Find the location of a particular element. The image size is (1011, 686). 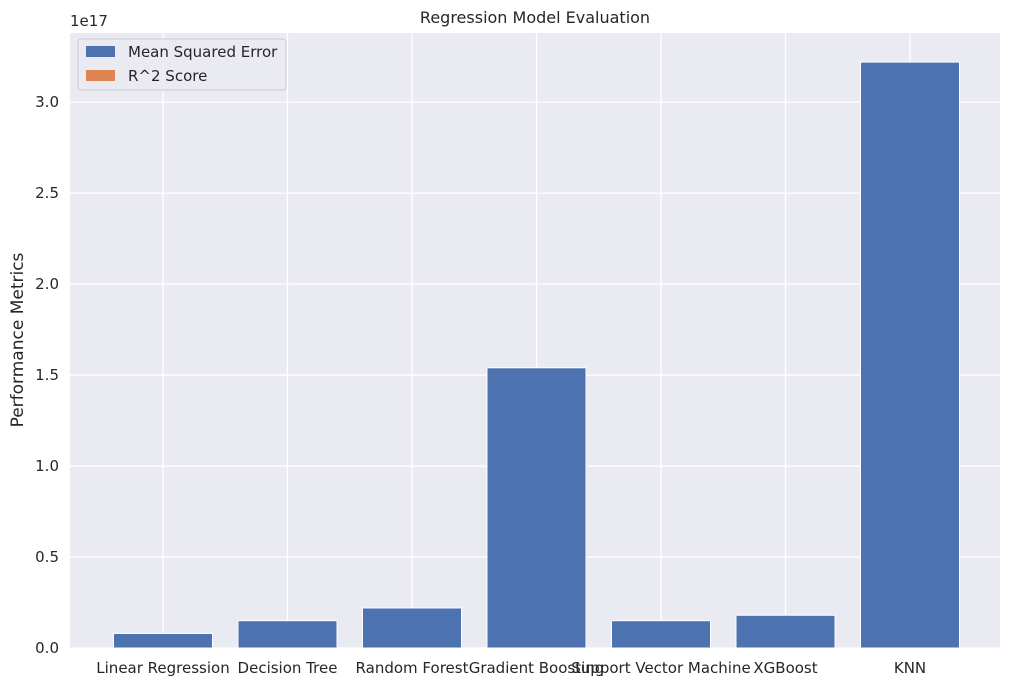

chart-title: Regression Model Evaluation is located at coordinates (535, 17).